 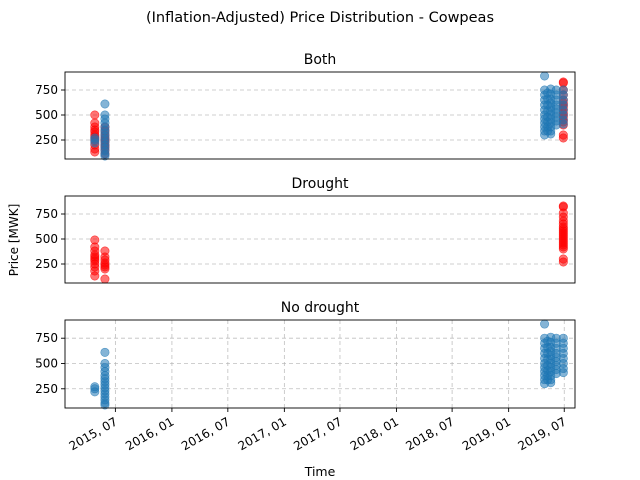 What do you see at coordinates (149, 433) in the screenshot?
I see `x-tick-label: 2016, 01` at bounding box center [149, 433].